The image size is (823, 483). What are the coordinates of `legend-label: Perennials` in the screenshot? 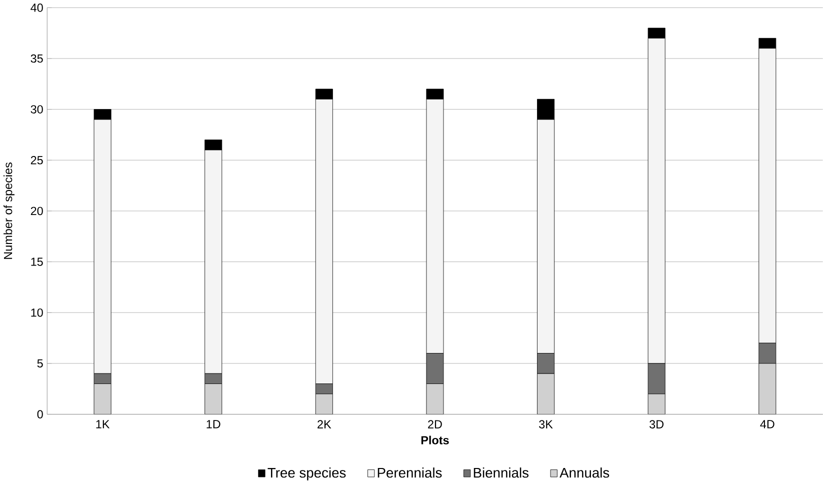 It's located at (410, 472).